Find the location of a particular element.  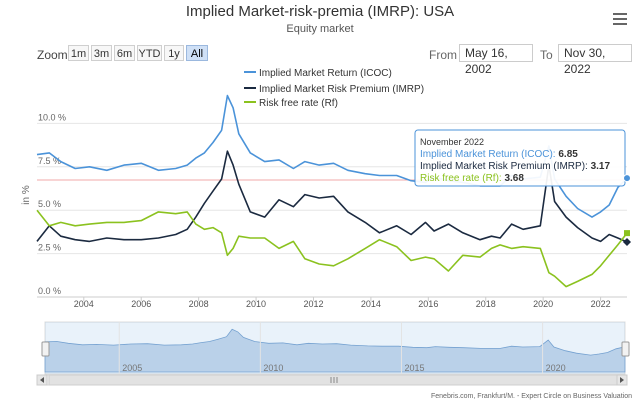

arrow-right-icon is located at coordinates (622, 380).